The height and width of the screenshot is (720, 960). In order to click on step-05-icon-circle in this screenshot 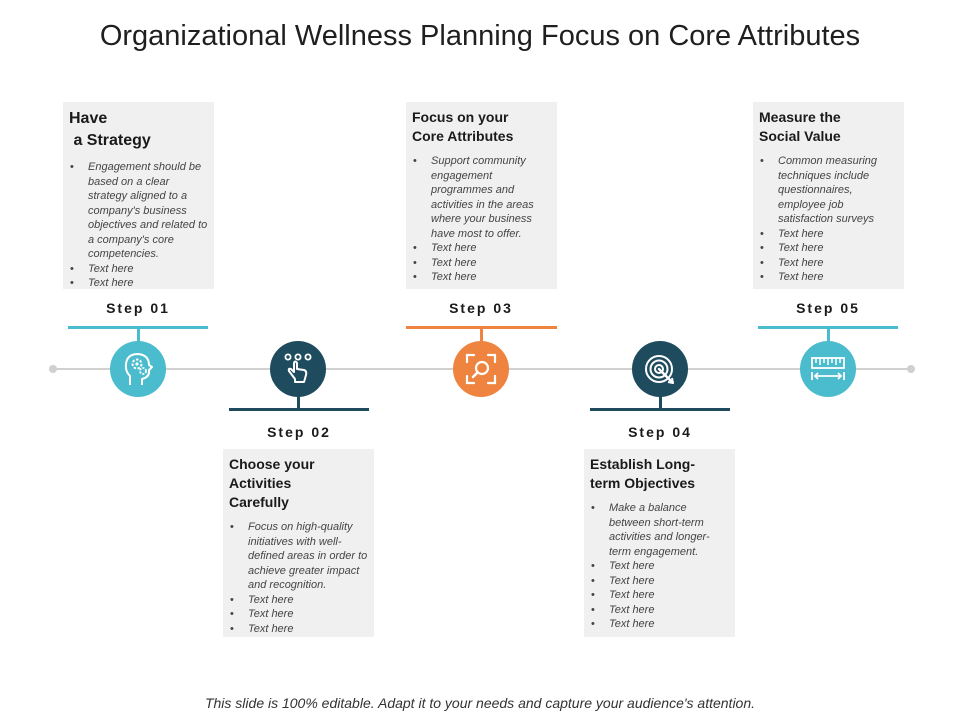, I will do `click(828, 369)`.